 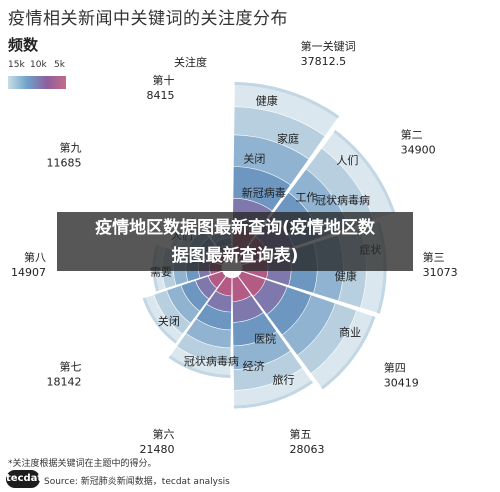 What do you see at coordinates (211, 361) in the screenshot?
I see `keyword-6-1: 冠状病毒病` at bounding box center [211, 361].